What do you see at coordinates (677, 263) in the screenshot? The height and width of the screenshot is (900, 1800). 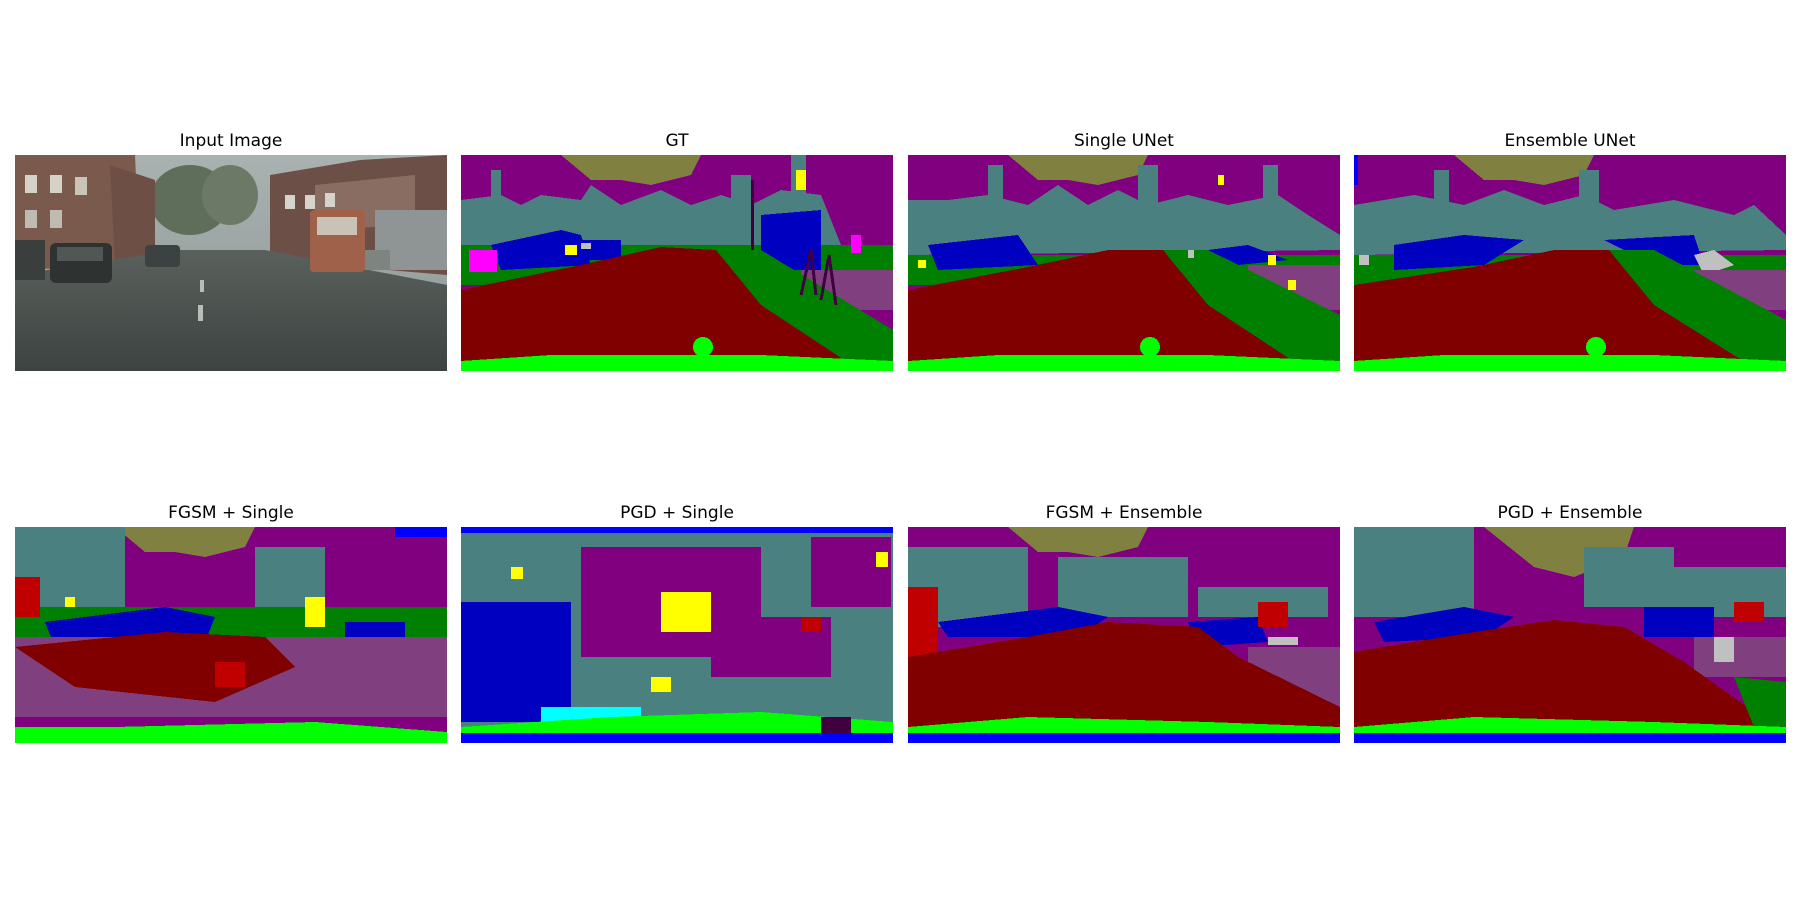 I see `gt-segmentation` at bounding box center [677, 263].